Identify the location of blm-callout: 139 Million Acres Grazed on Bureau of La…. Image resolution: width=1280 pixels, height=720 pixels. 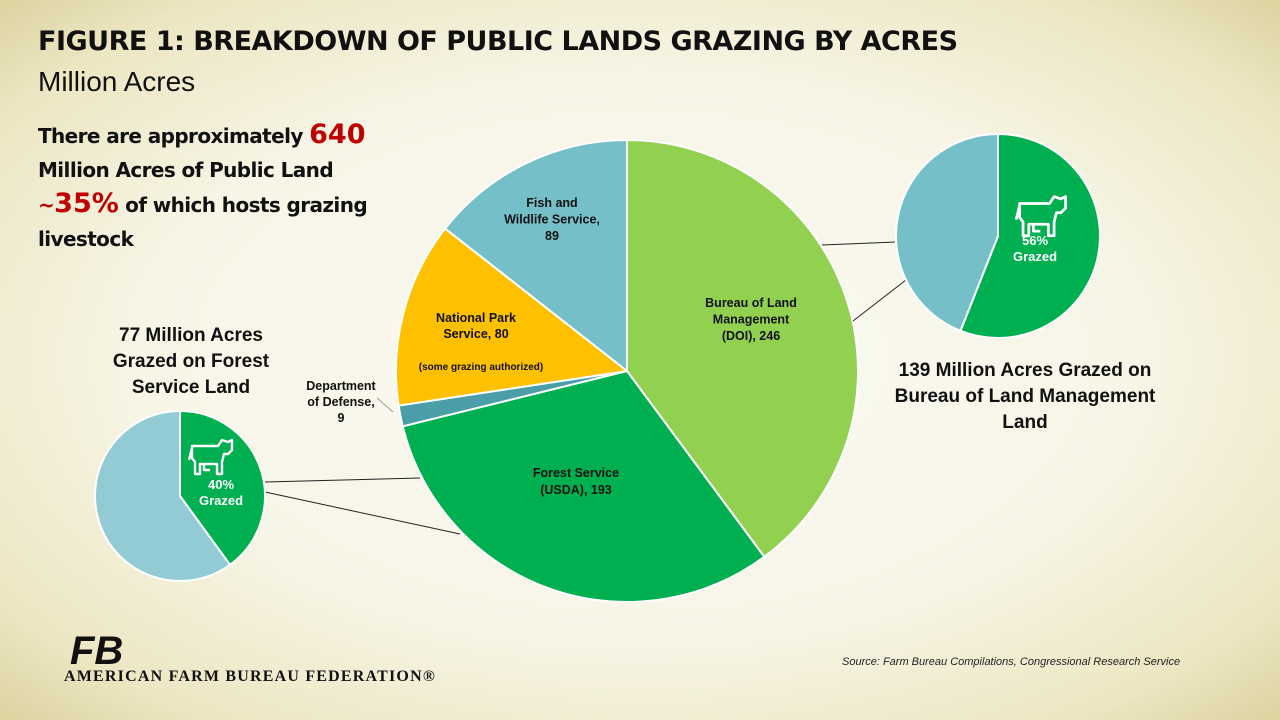
(1025, 396).